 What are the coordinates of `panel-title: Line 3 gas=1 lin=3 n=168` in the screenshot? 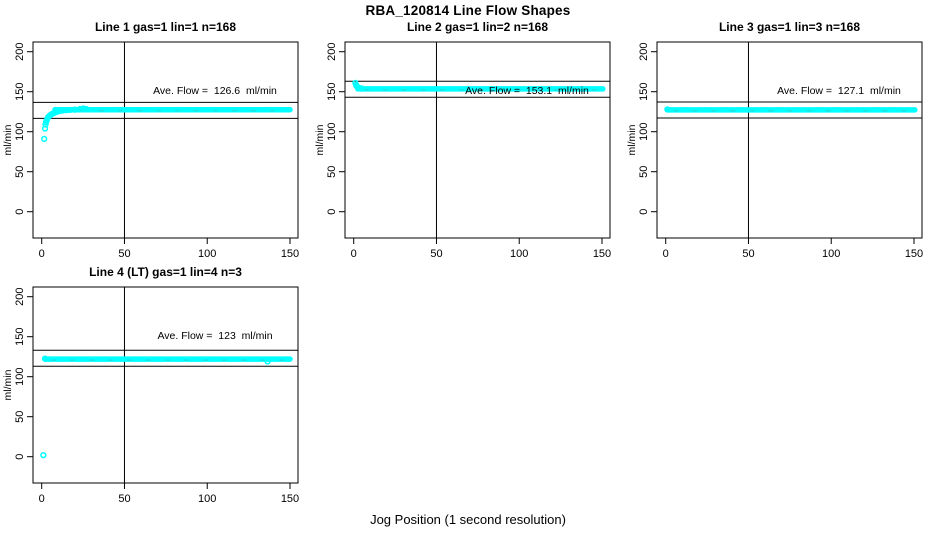 It's located at (789, 27).